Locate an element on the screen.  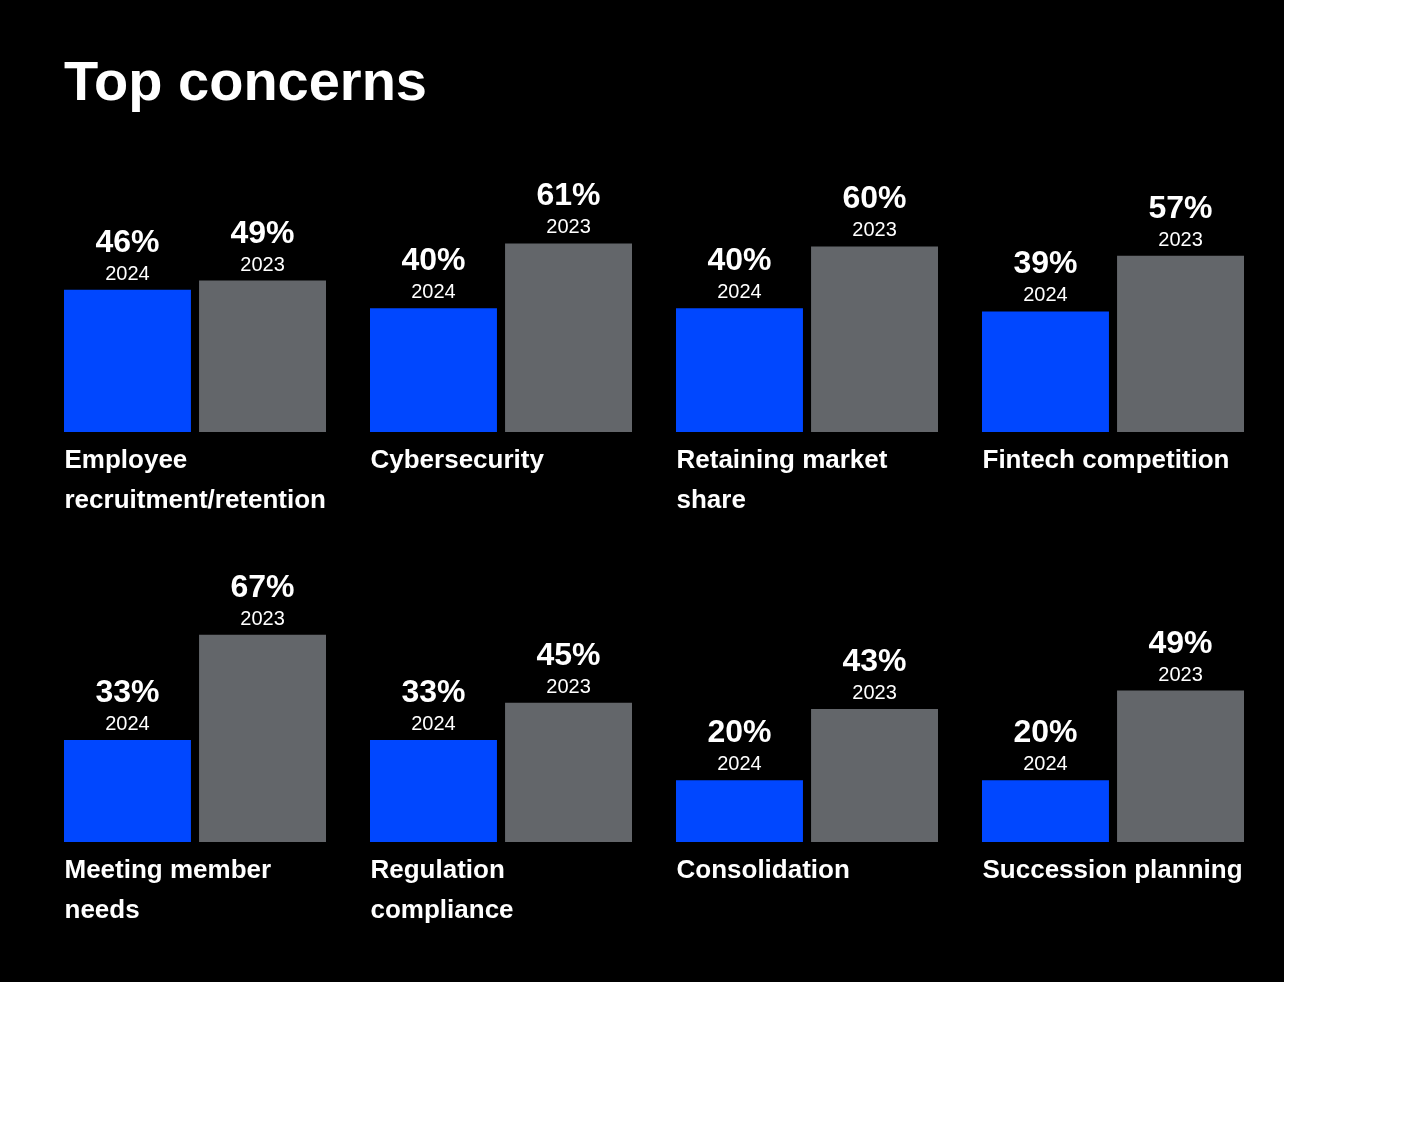
x-axis-title: Employee recruitment/retention is located at coordinates (195, 478).